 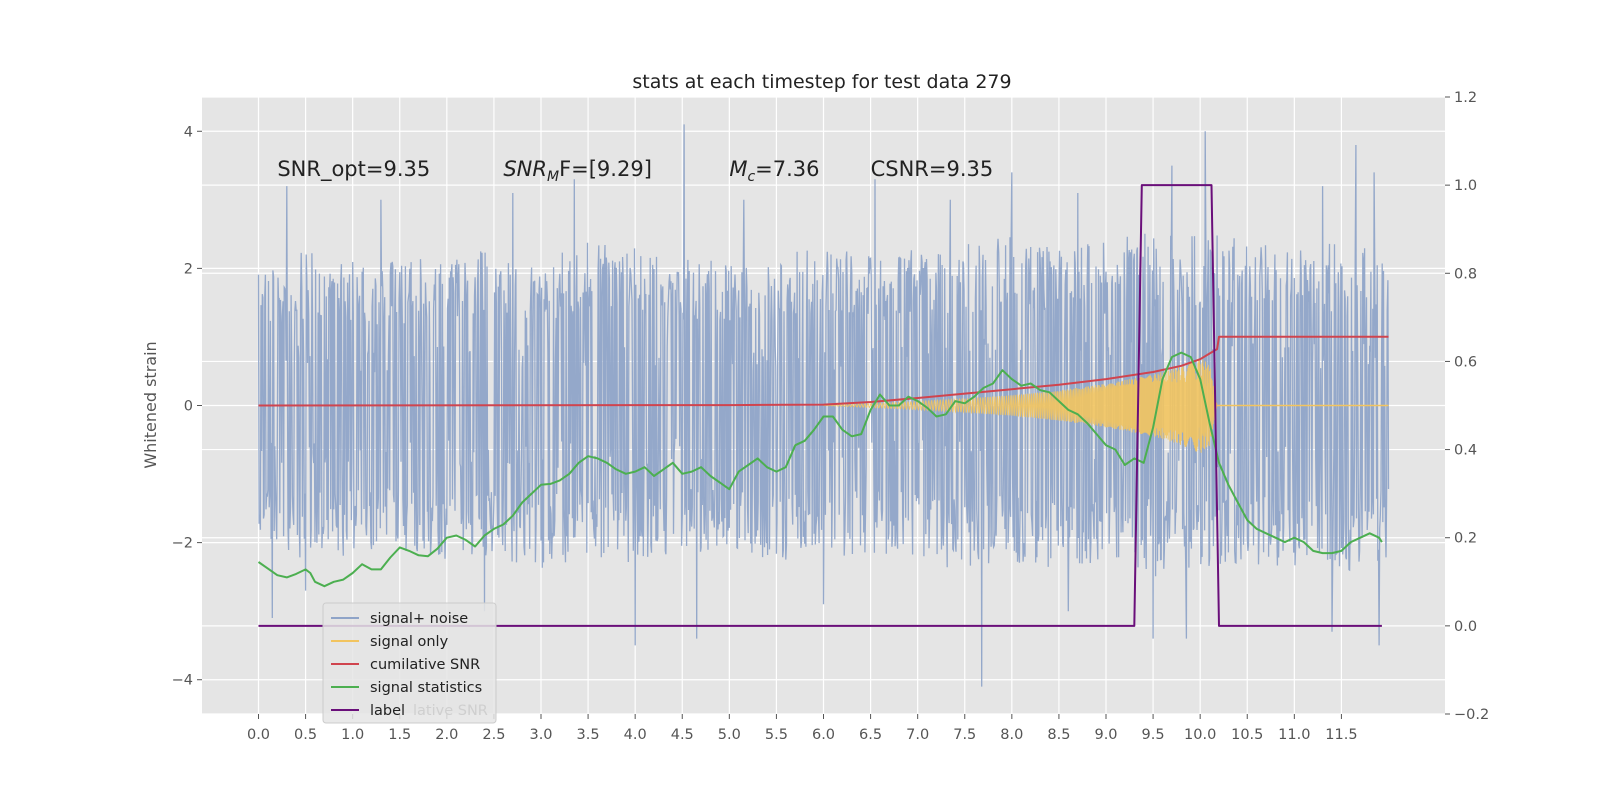 I want to click on y-tick-label-right: 1.2, so click(x=1465, y=98).